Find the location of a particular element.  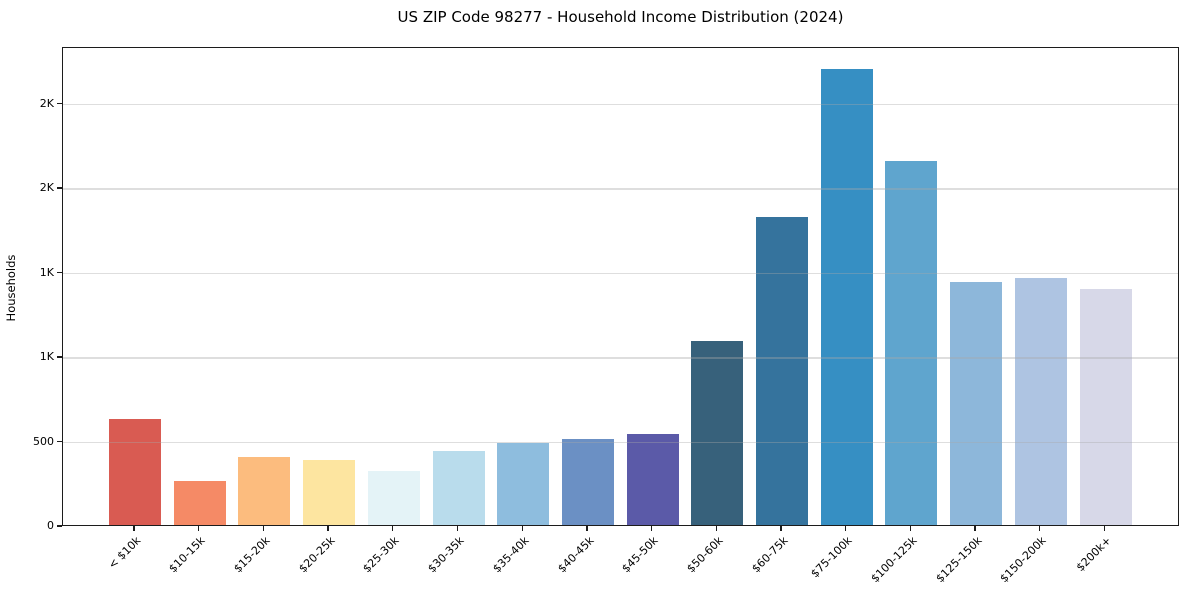

xtick-label-text: $75-100k is located at coordinates (831, 557).